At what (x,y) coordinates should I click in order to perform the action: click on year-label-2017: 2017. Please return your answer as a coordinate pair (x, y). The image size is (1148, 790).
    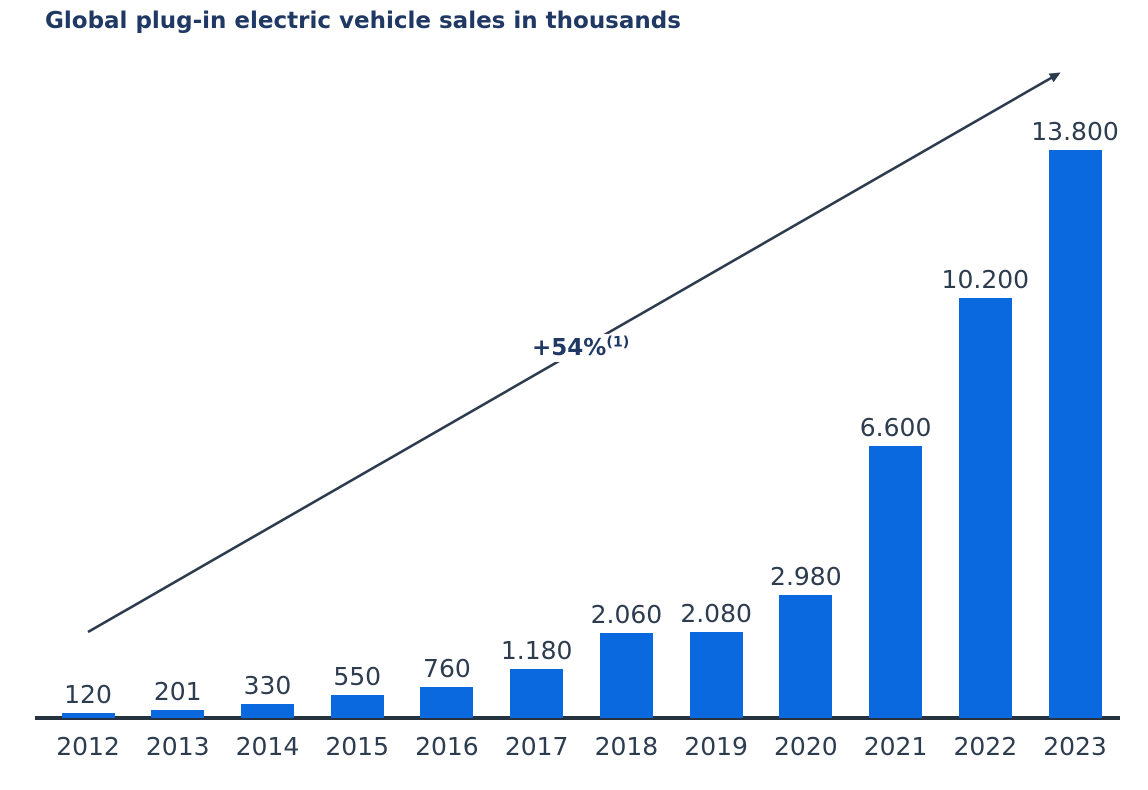
    Looking at the image, I should click on (536, 746).